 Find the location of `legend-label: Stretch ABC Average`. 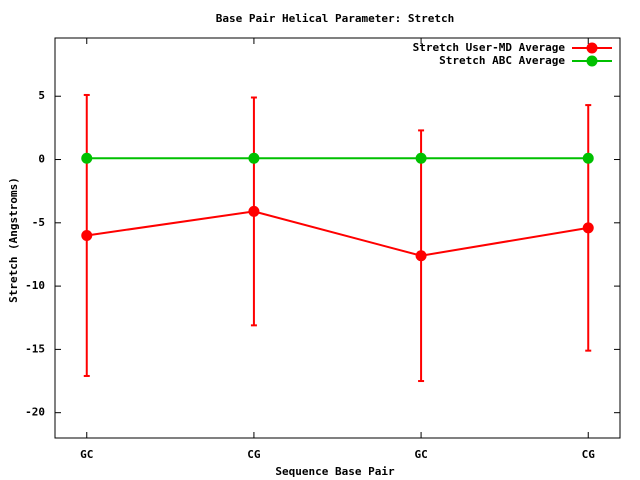

legend-label: Stretch ABC Average is located at coordinates (502, 60).